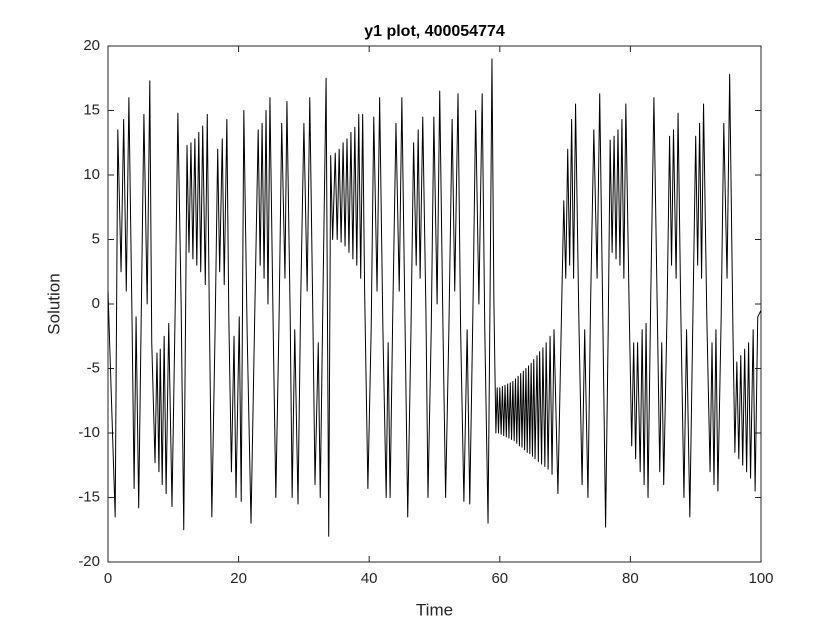 This screenshot has height=630, width=840. What do you see at coordinates (96, 238) in the screenshot?
I see `y-tick-label: 5` at bounding box center [96, 238].